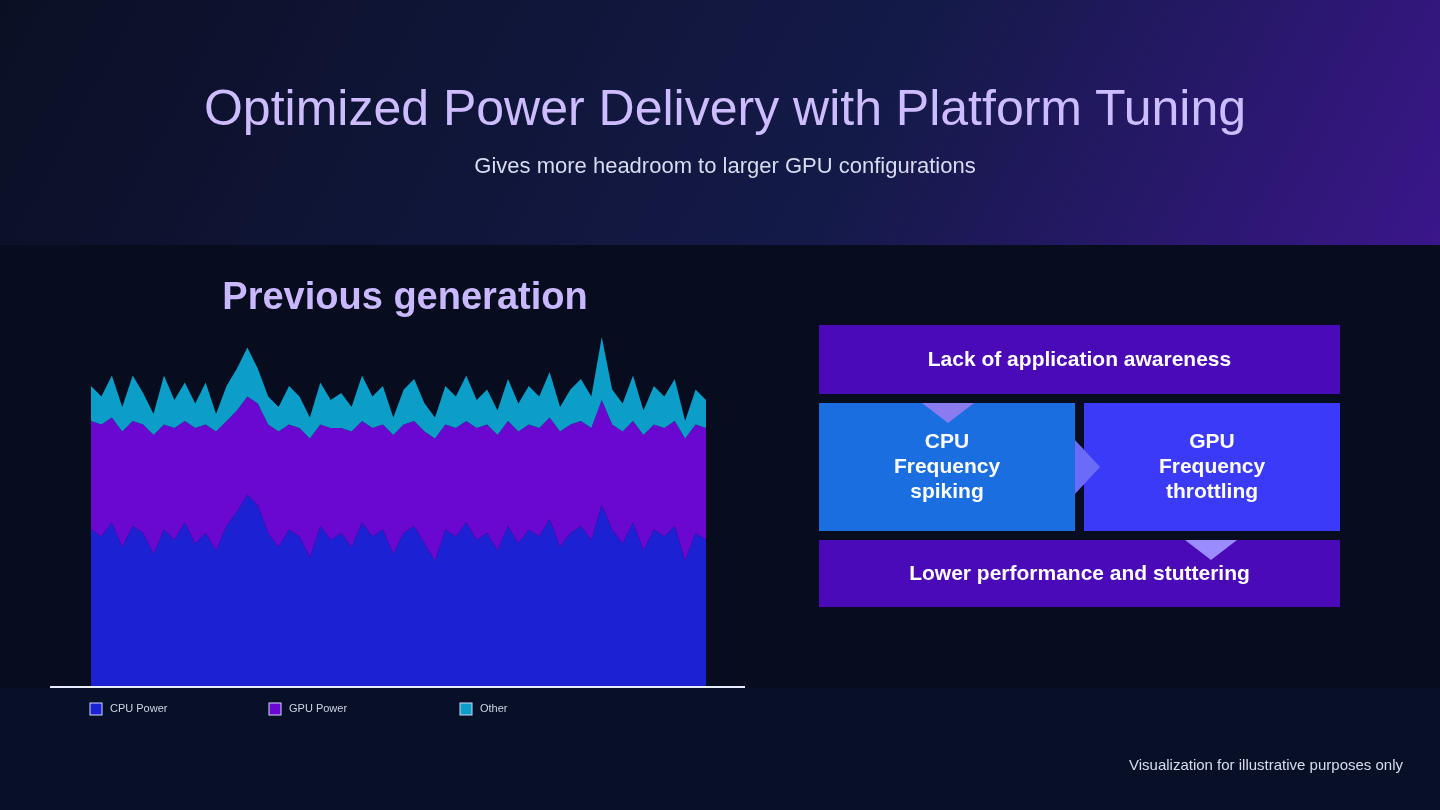  What do you see at coordinates (318, 707) in the screenshot?
I see `legend-label: GPU Power` at bounding box center [318, 707].